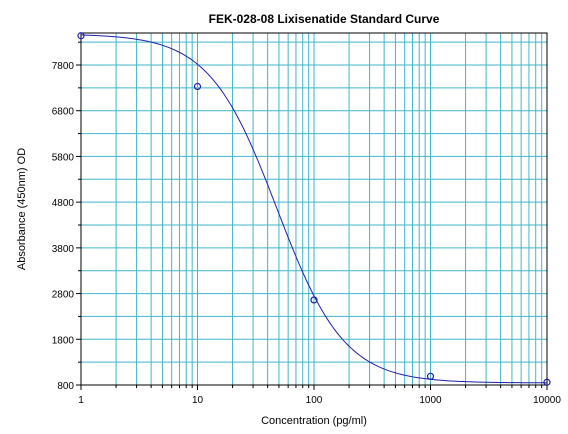  What do you see at coordinates (63, 295) in the screenshot?
I see `y-tick-label: 2800` at bounding box center [63, 295].